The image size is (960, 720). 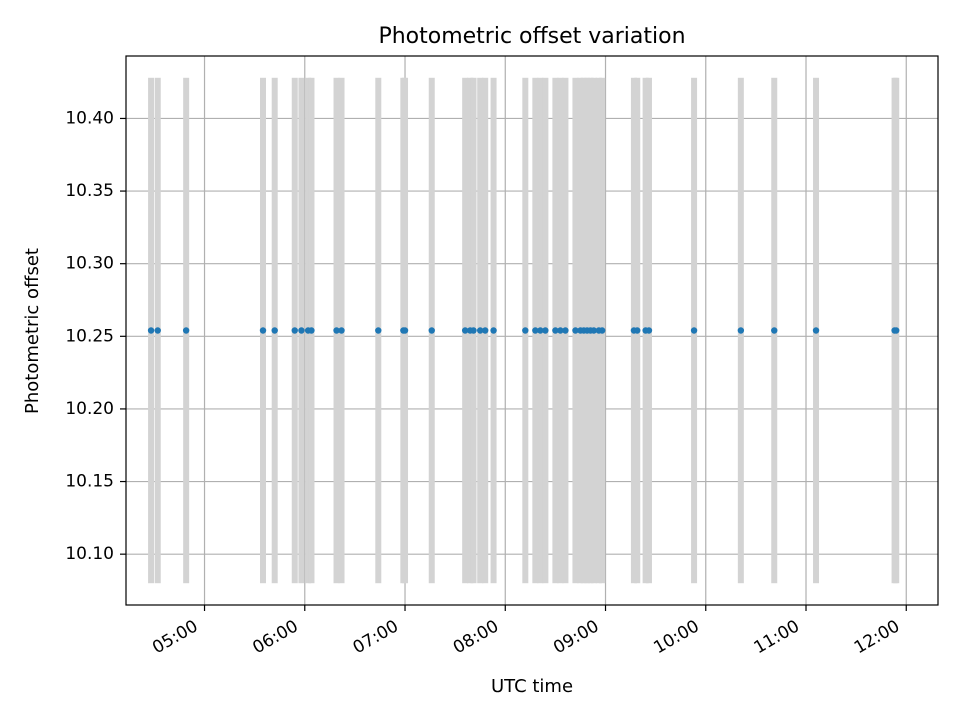 What do you see at coordinates (89, 264) in the screenshot?
I see `y-tick-label-4: 10.30` at bounding box center [89, 264].